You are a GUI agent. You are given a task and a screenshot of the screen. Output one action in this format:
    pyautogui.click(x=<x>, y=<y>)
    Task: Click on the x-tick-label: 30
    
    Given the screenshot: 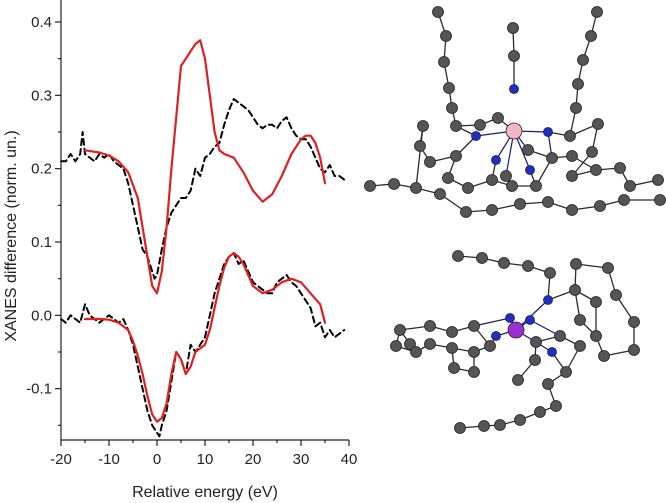 What is the action you would take?
    pyautogui.click(x=301, y=459)
    